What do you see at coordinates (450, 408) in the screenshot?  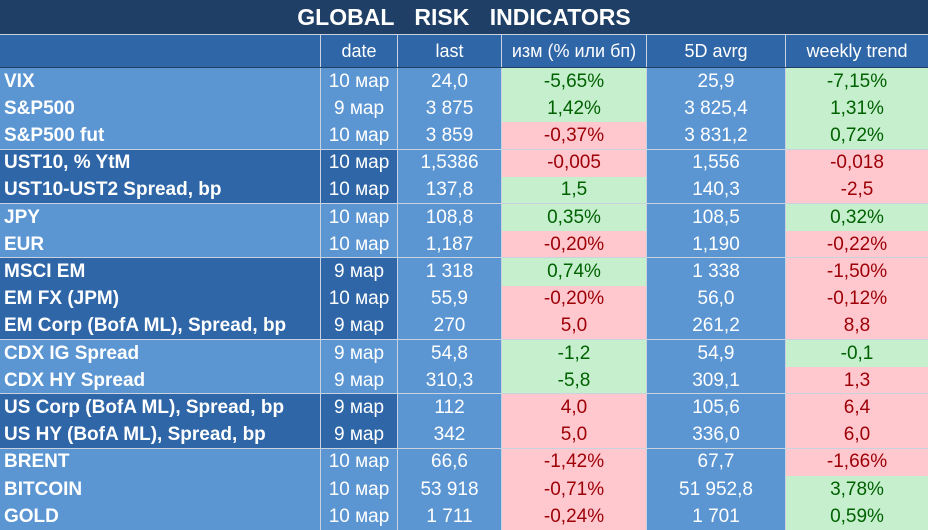 I see `cell-last: 112` at bounding box center [450, 408].